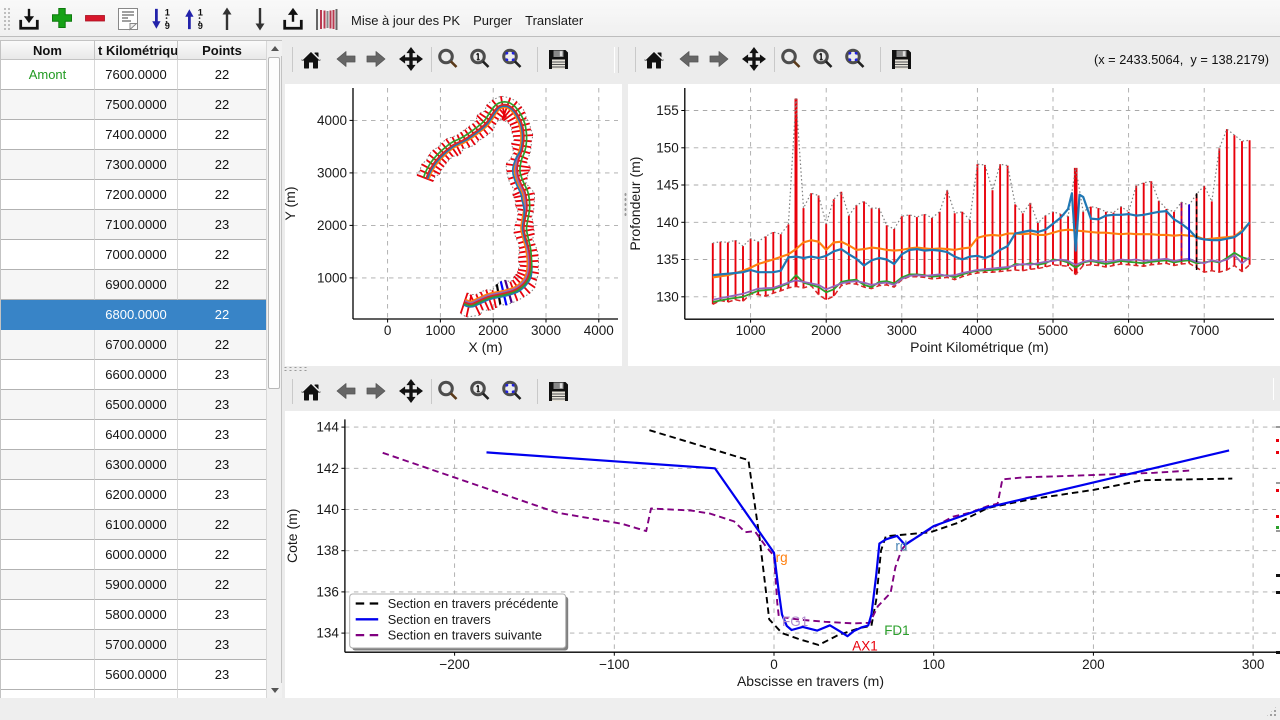  I want to click on svg-text: Section en travers suivante, so click(465, 635).